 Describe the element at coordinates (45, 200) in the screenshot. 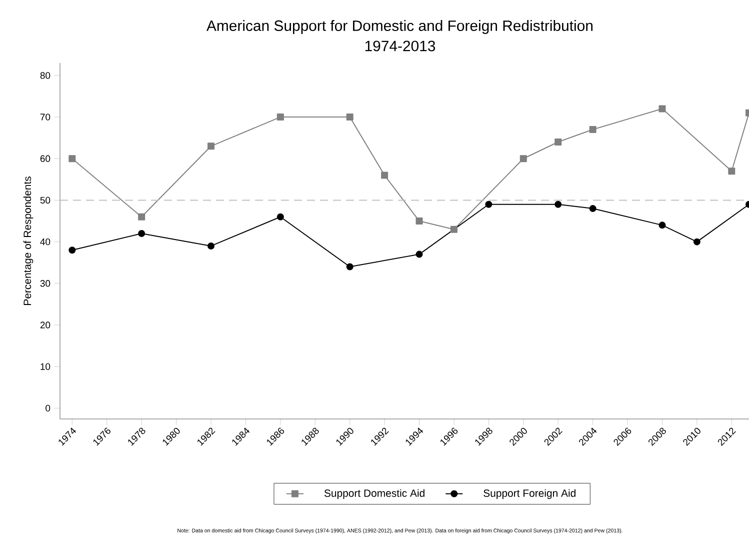

I see `y-tick-label: 50` at that location.